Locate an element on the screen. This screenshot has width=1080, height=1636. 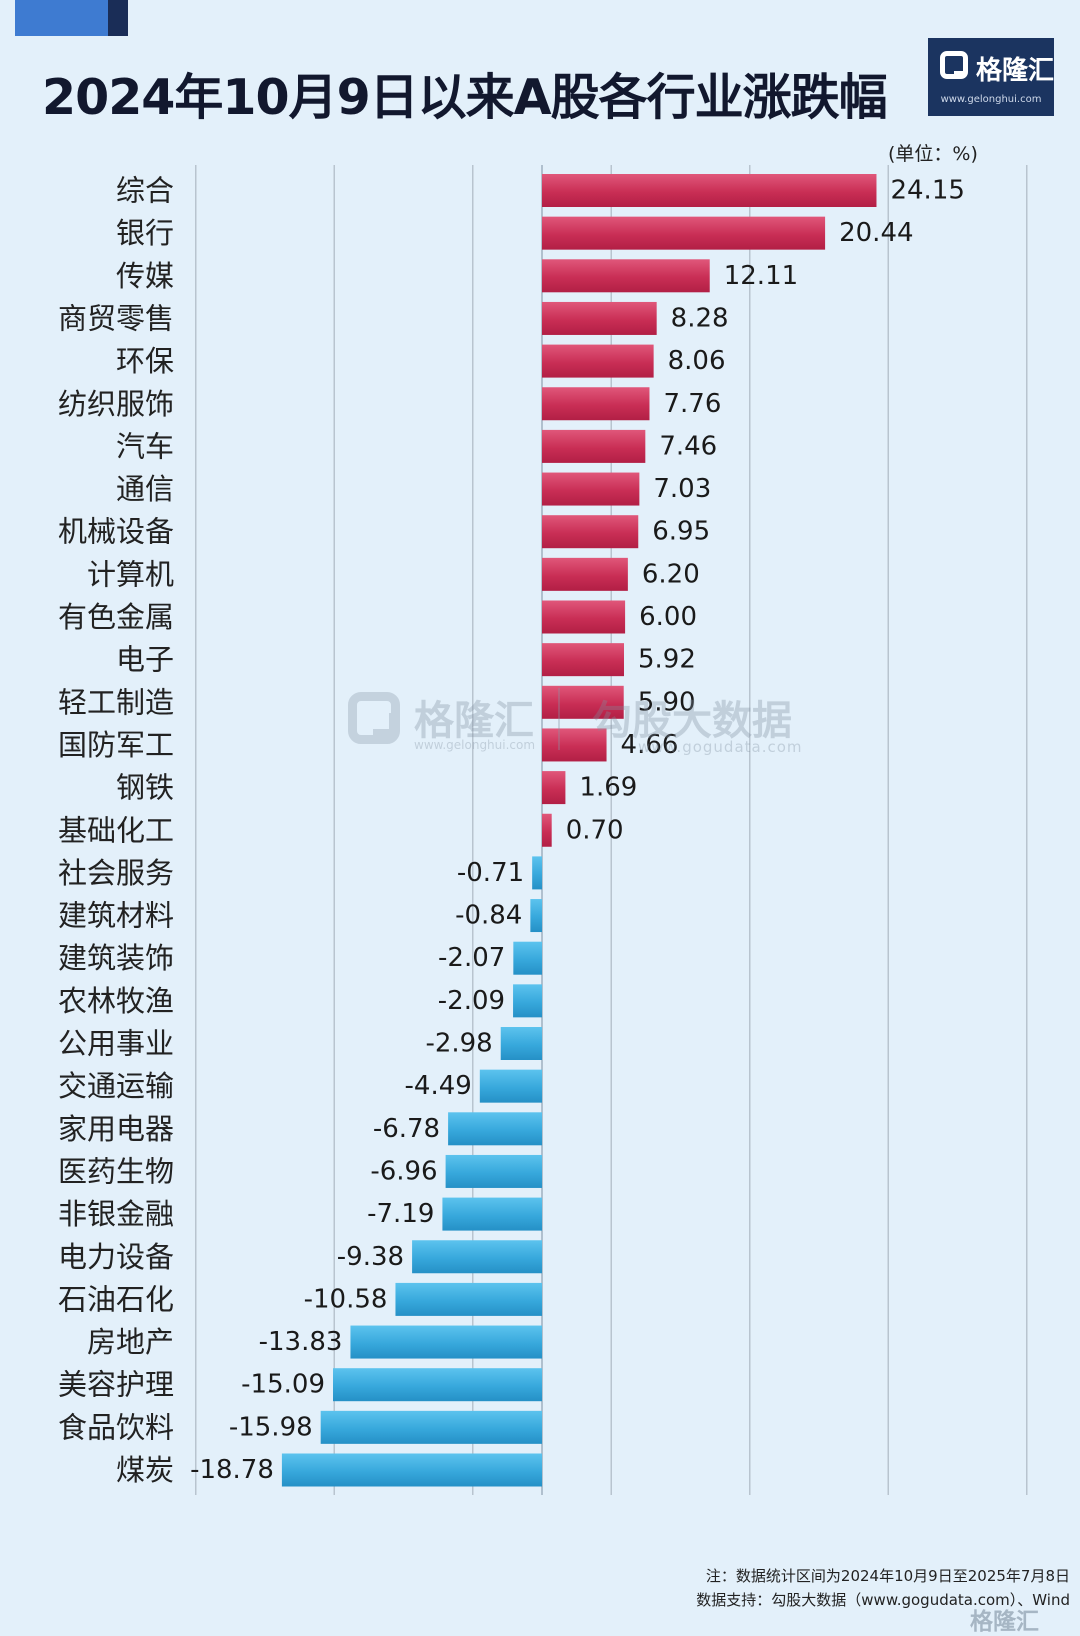
value-label: -0.84 is located at coordinates (488, 916).